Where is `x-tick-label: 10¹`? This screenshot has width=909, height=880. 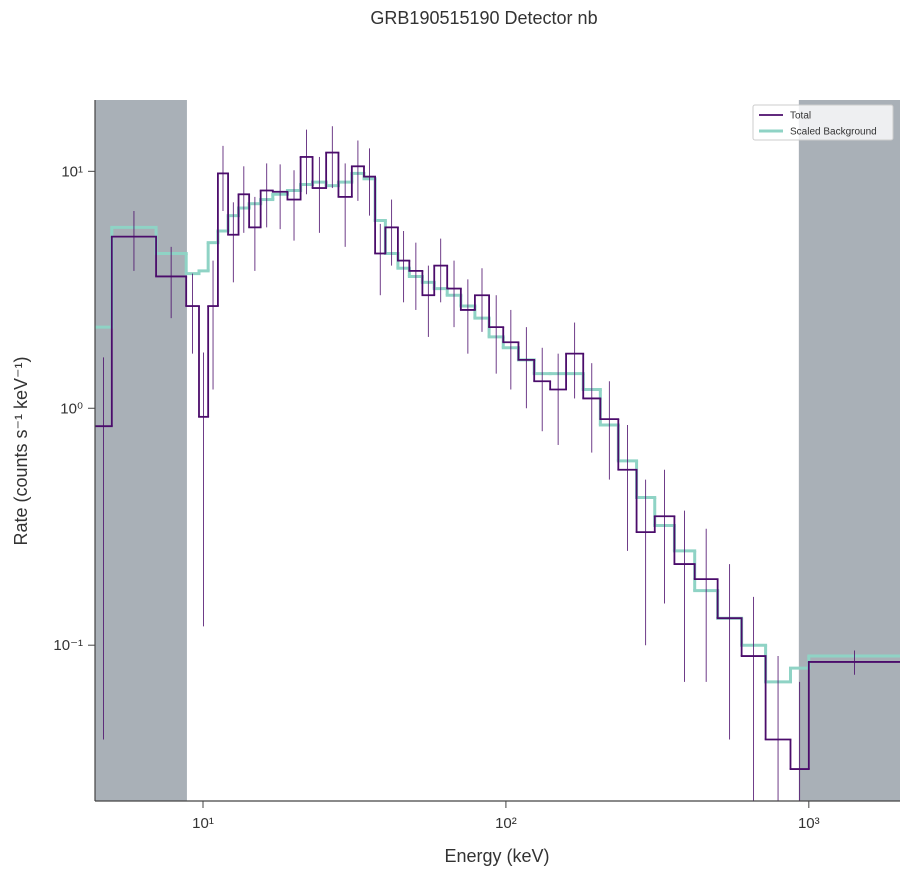 x-tick-label: 10¹ is located at coordinates (203, 823).